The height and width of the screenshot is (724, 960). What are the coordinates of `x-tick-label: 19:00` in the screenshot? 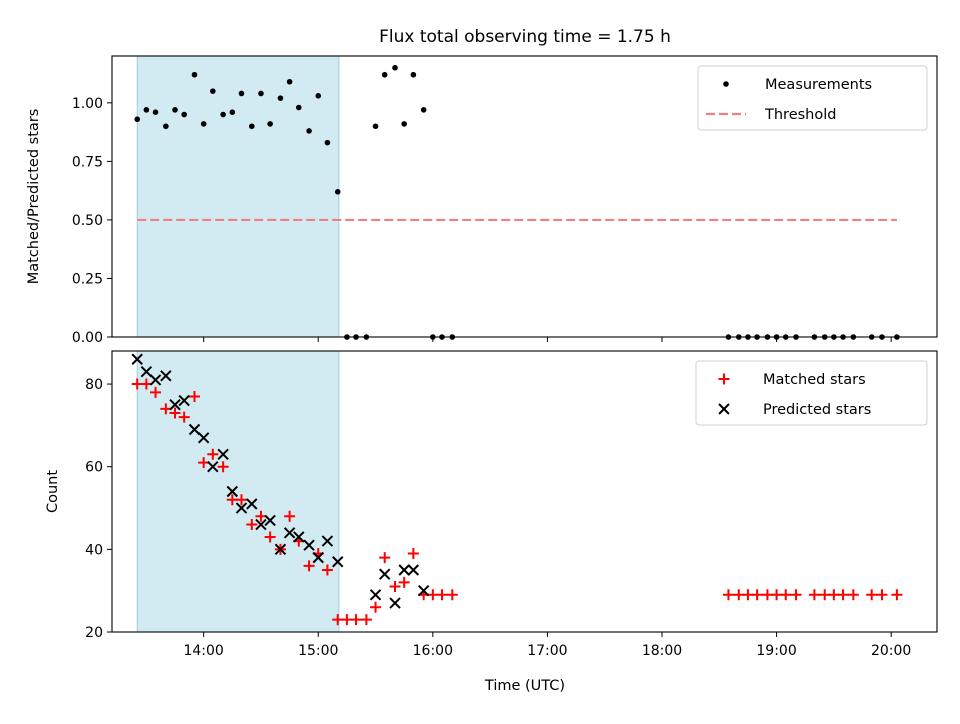 It's located at (776, 651).